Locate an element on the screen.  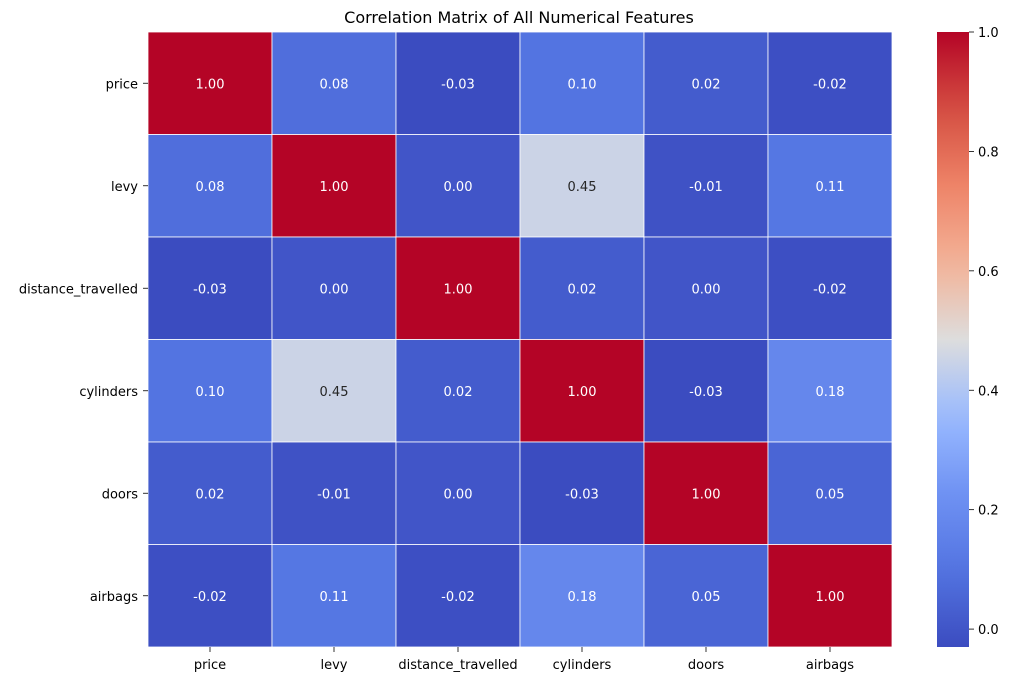
row-tick-label: doors is located at coordinates (120, 494).